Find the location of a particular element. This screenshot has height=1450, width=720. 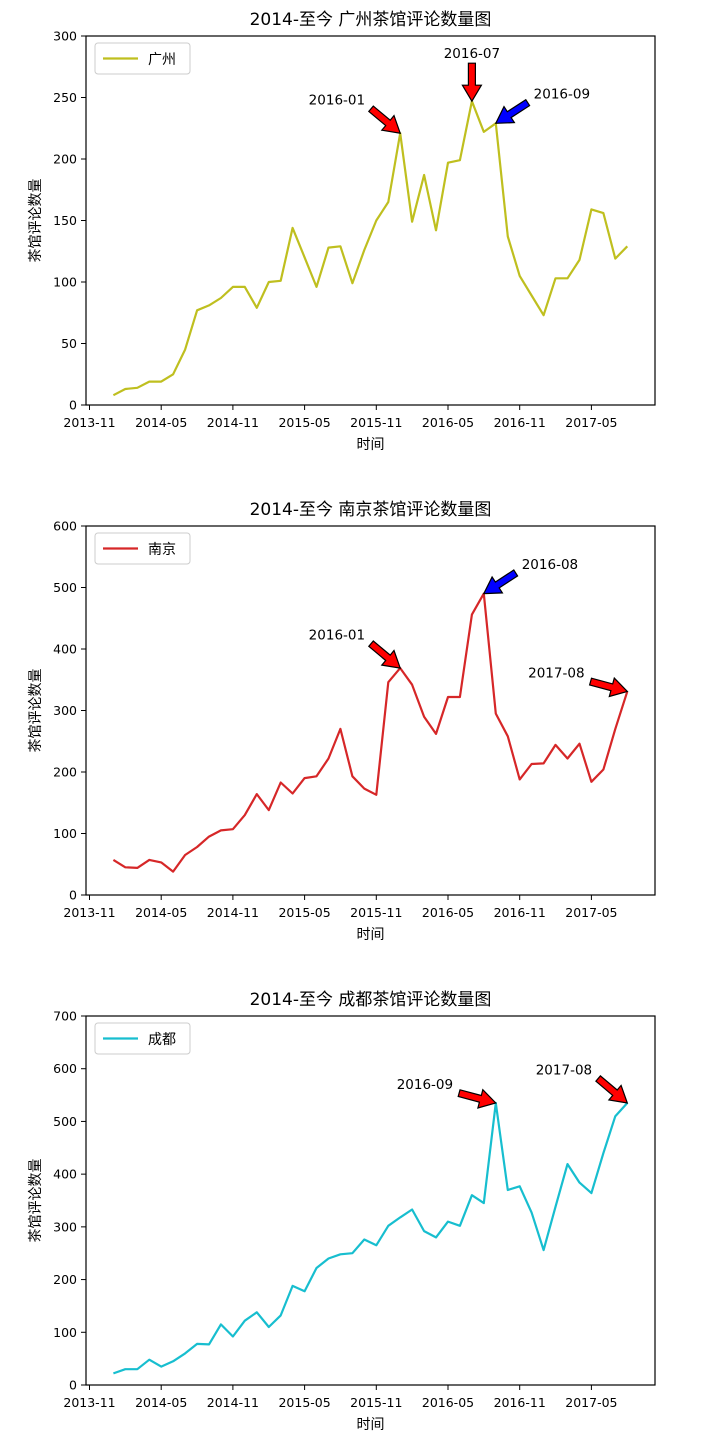

legend-label: 广州 is located at coordinates (162, 60).